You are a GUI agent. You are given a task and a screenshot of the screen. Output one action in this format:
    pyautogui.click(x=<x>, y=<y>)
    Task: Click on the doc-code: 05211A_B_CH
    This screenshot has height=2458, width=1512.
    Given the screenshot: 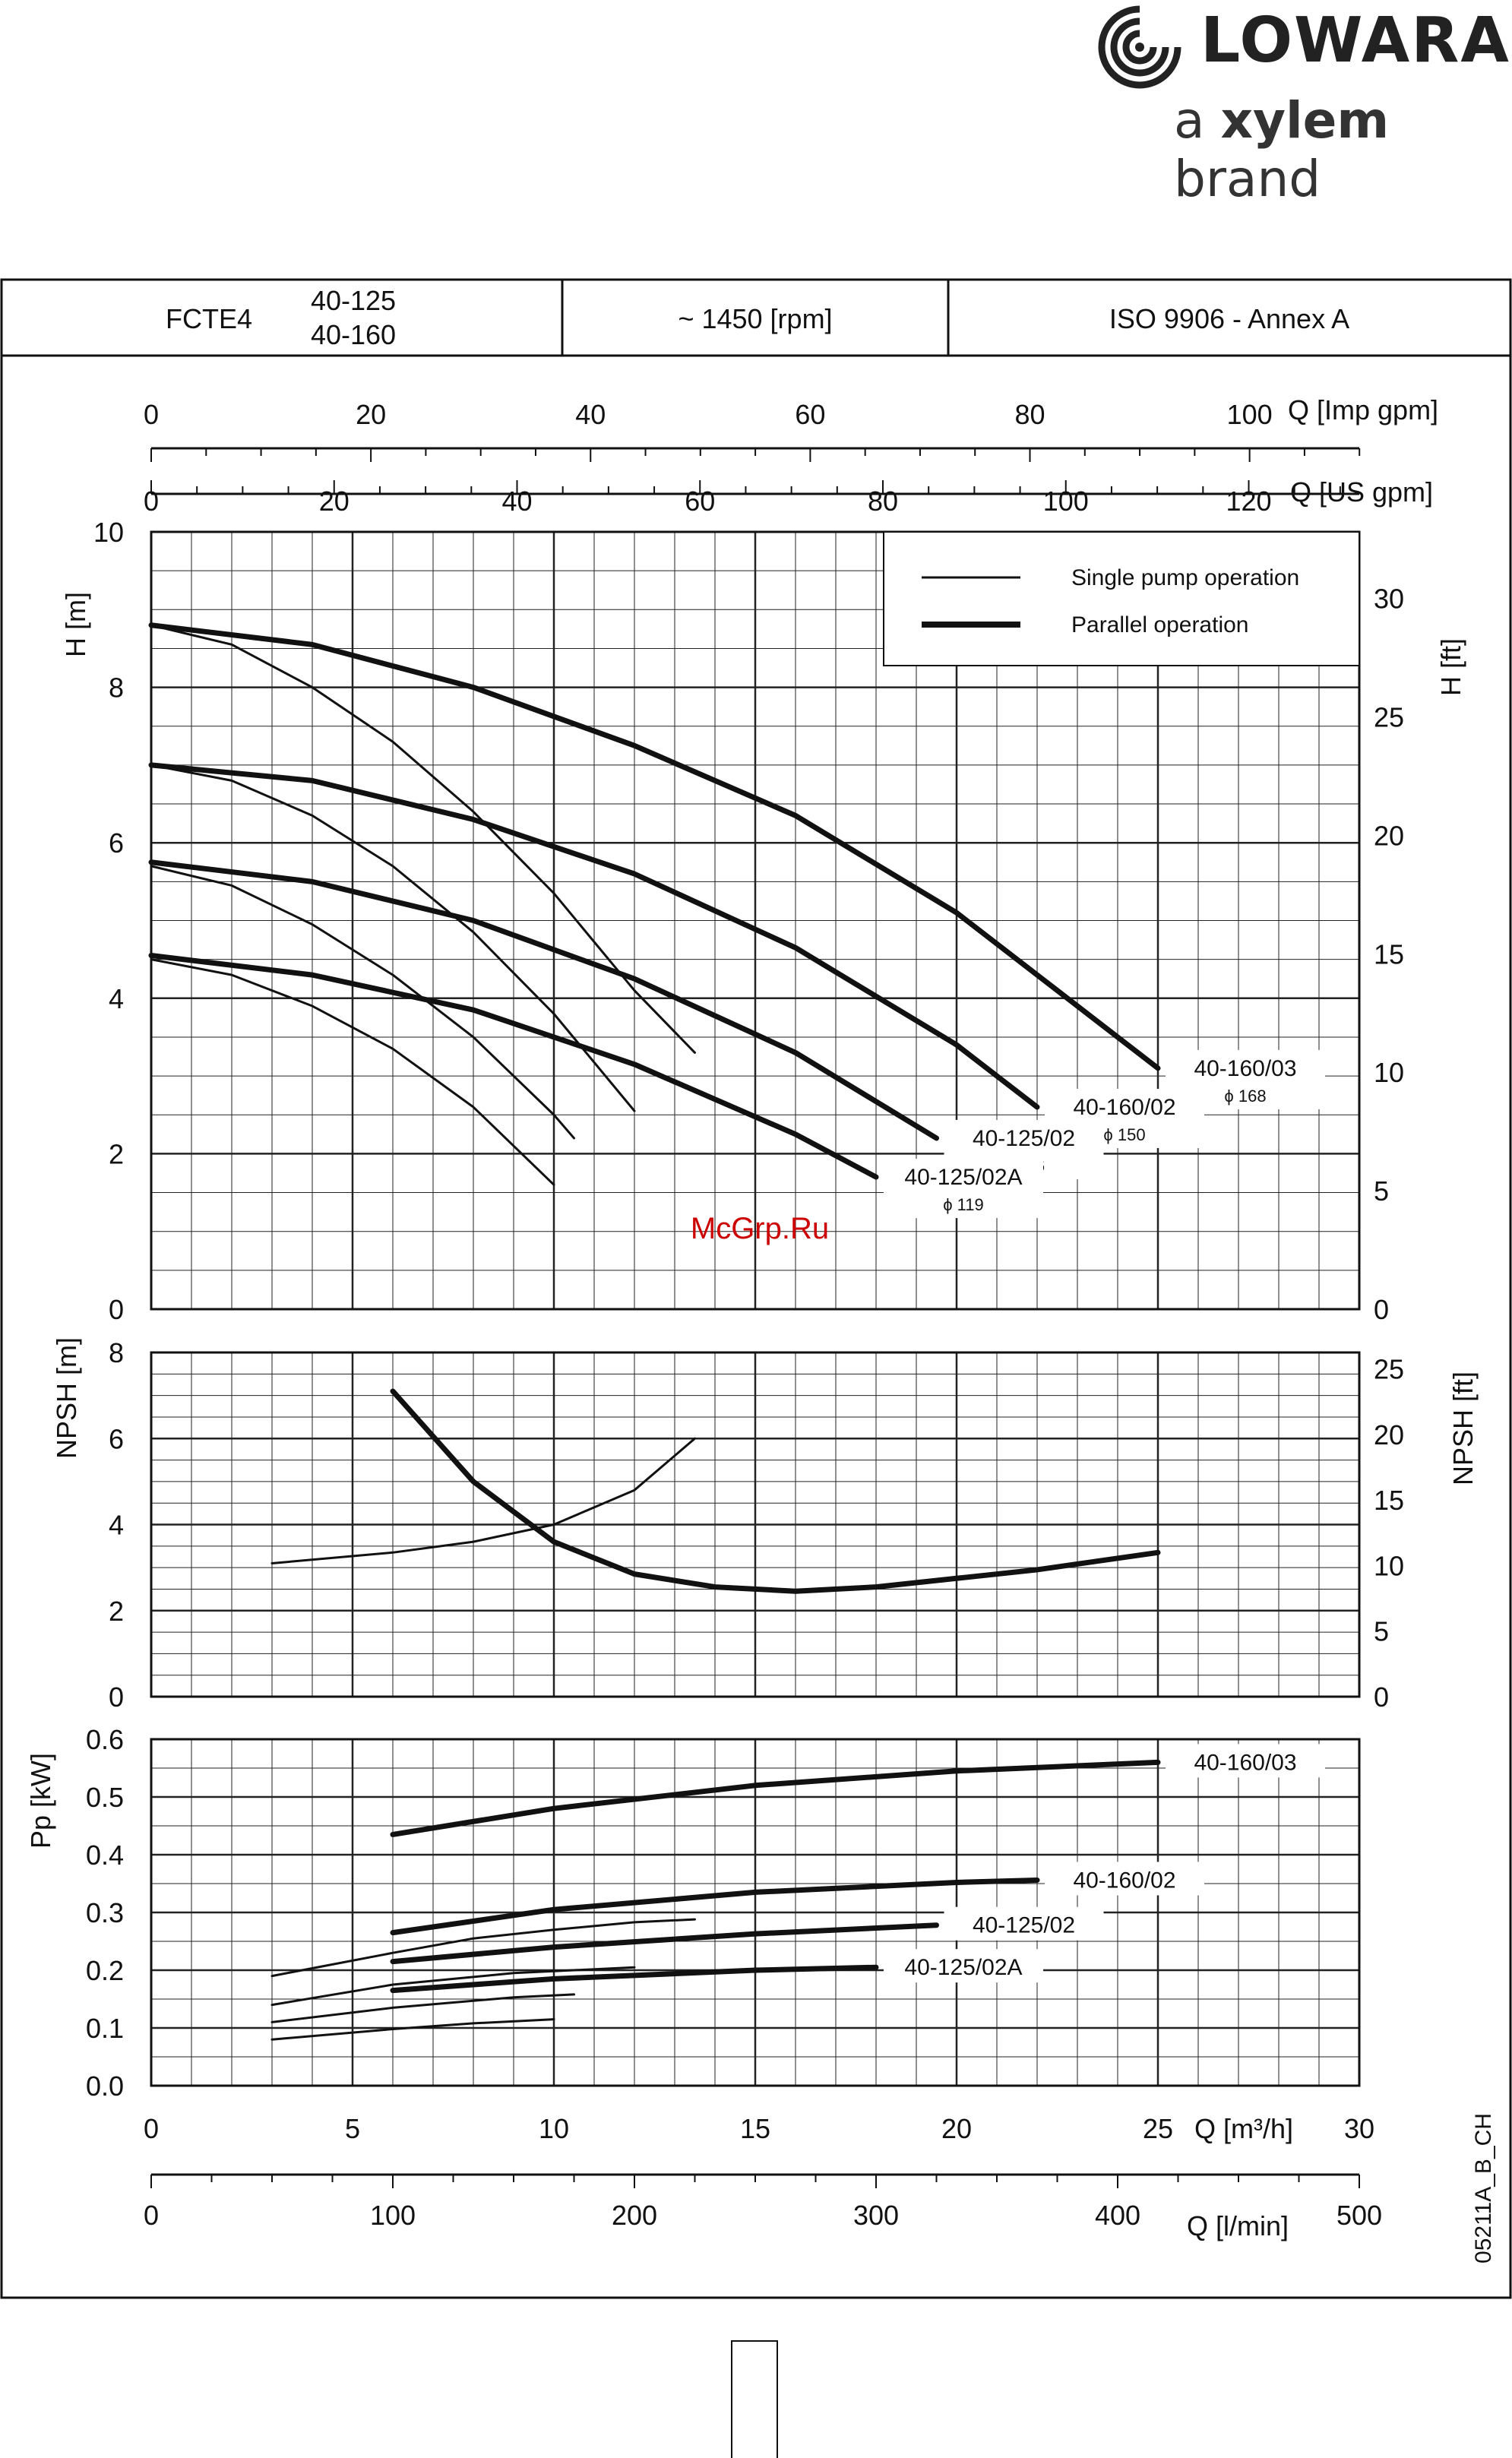 What is the action you would take?
    pyautogui.click(x=1483, y=2188)
    